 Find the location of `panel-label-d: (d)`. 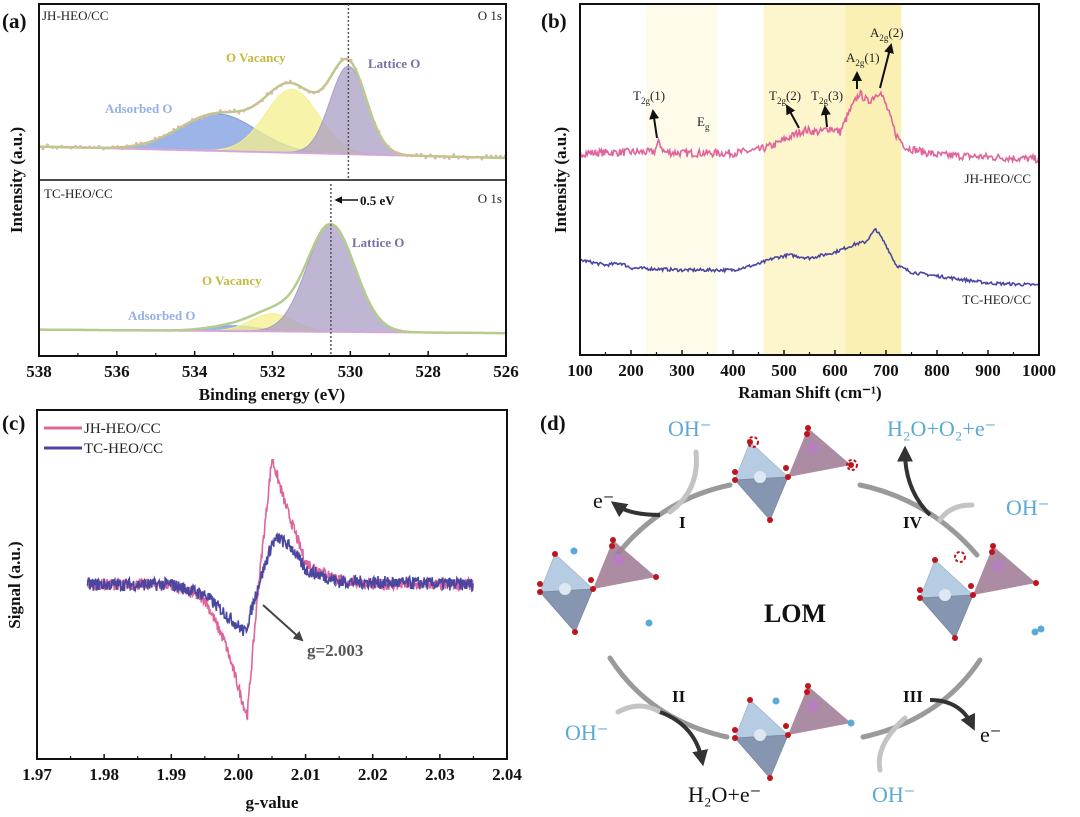

panel-label-d: (d) is located at coordinates (553, 423).